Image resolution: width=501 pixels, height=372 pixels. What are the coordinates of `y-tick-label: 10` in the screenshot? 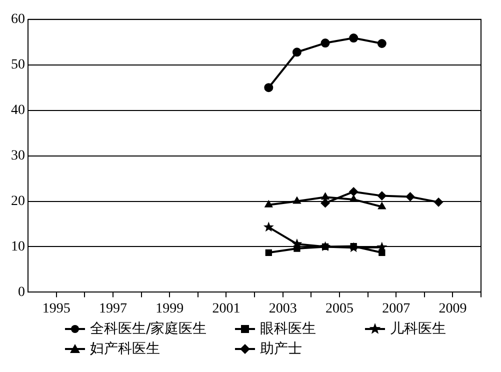 It's located at (18, 246).